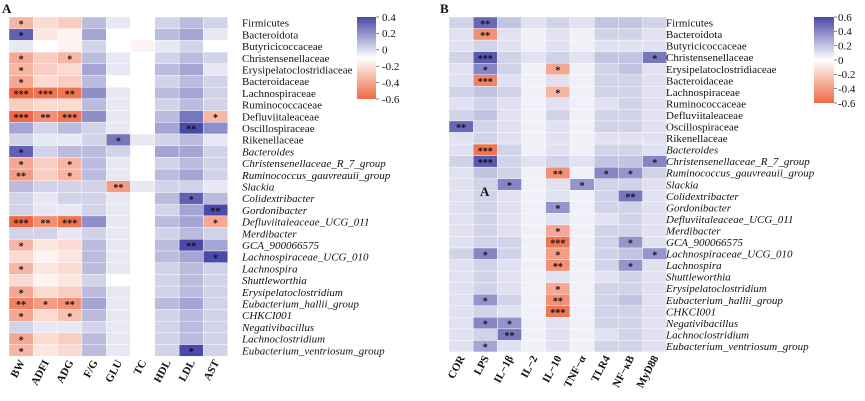 The width and height of the screenshot is (865, 401). What do you see at coordinates (212, 369) in the screenshot?
I see `column-label-ast: AST` at bounding box center [212, 369].